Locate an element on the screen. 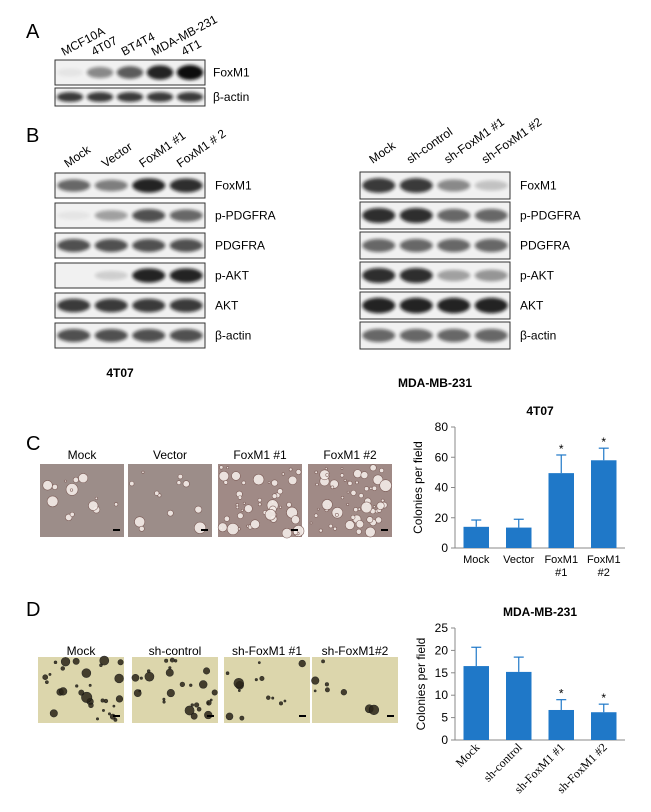  image-title: Mock is located at coordinates (83, 455).